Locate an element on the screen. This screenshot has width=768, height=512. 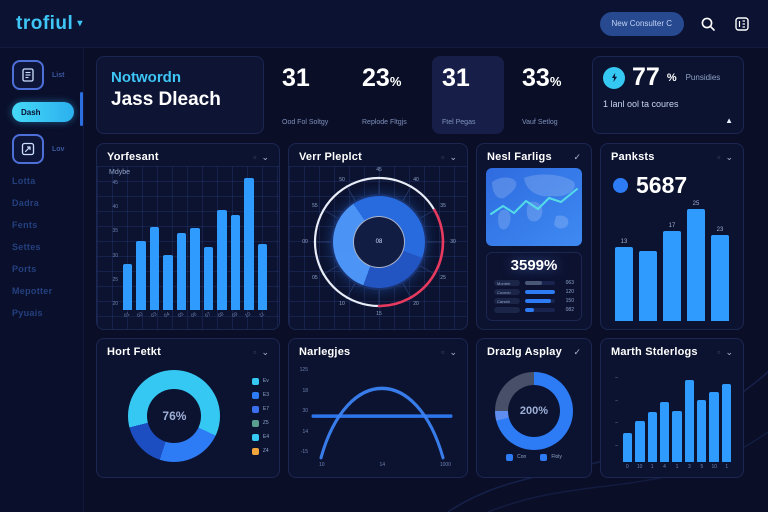
y-axis-labels: 125 18 30 14 -15 is located at coordinates (303, 417).